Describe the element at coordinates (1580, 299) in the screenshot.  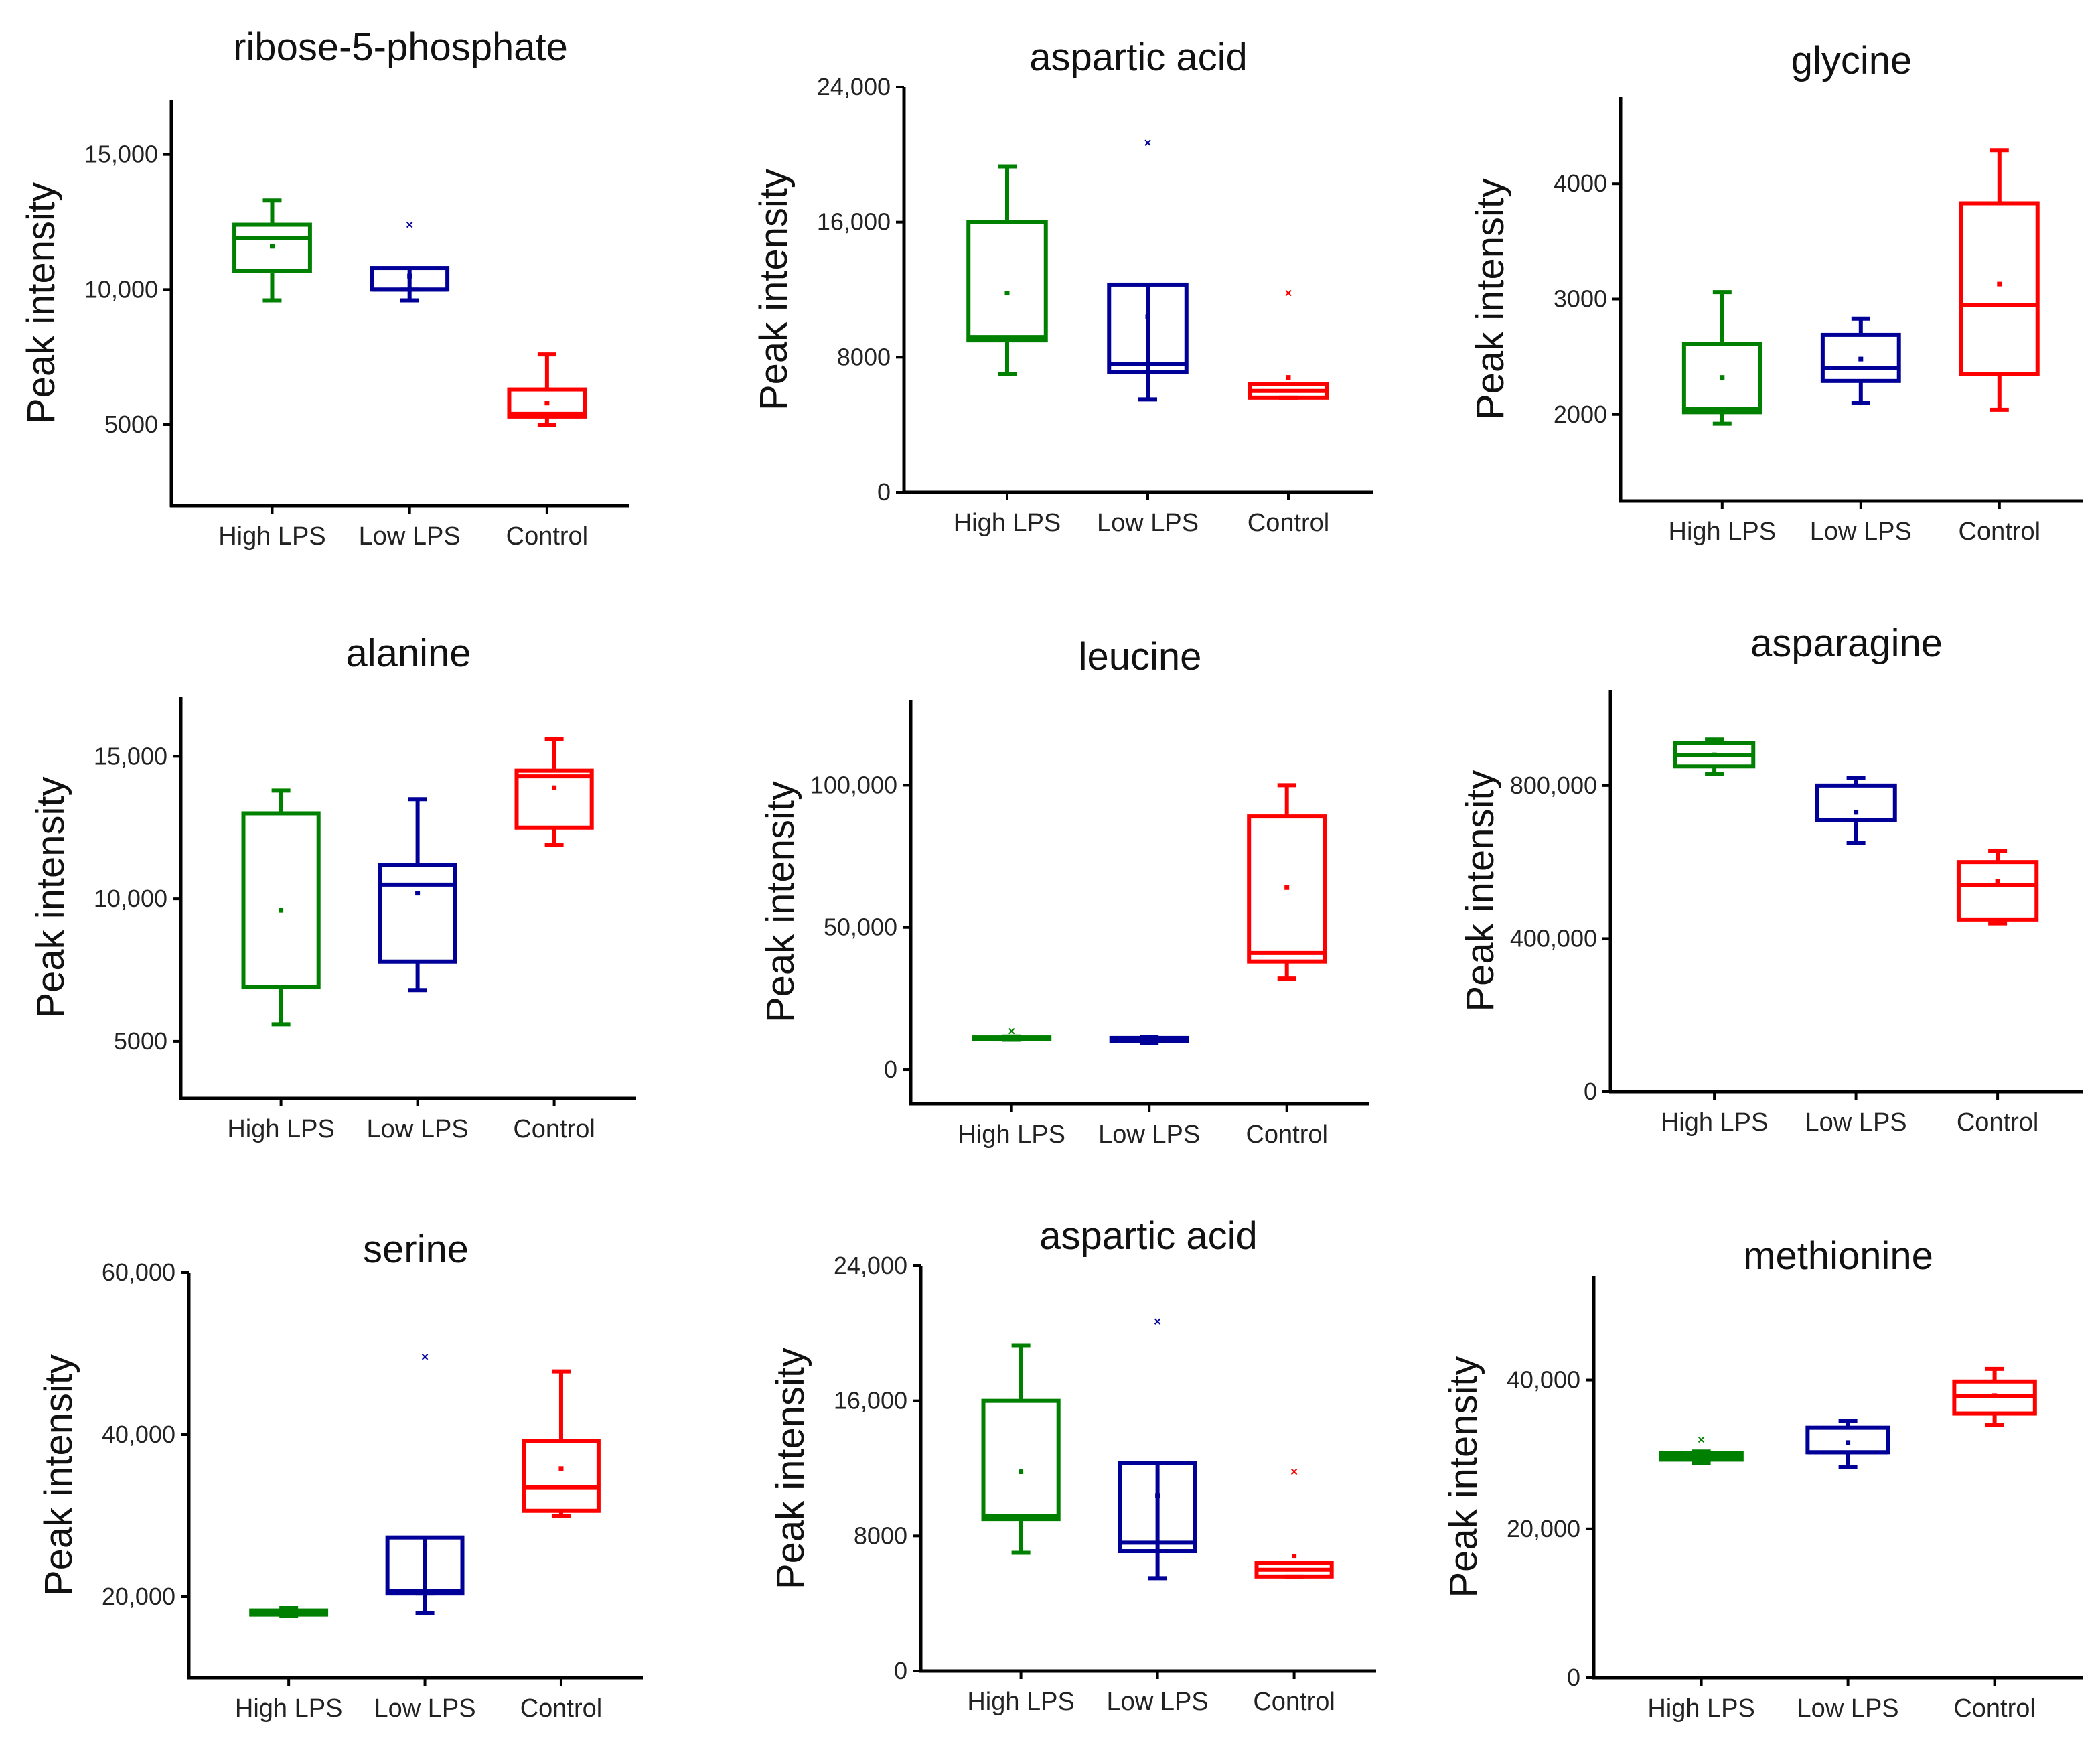
I see `y-tick-label: 3000` at that location.